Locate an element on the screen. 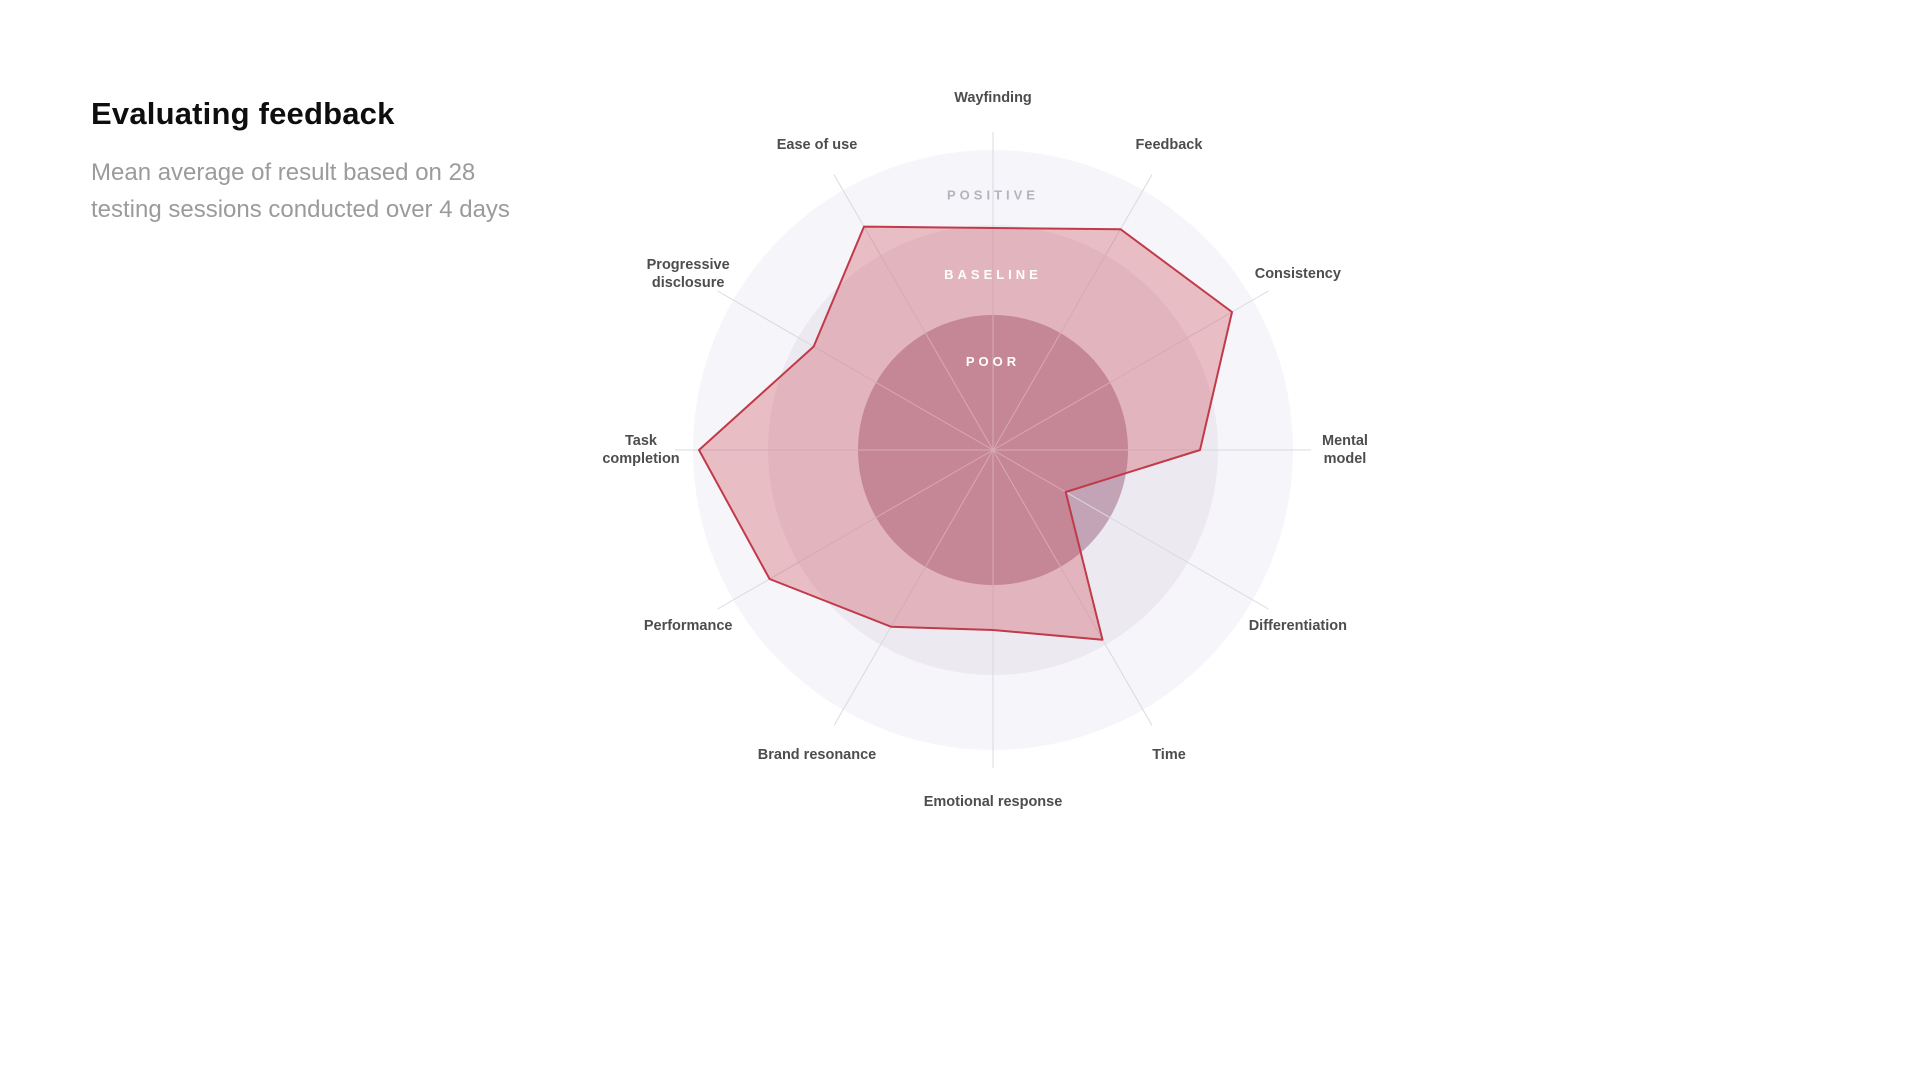 Image resolution: width=1920 pixels, height=1080 pixels. zone-label-positive: POSITIVE is located at coordinates (993, 195).